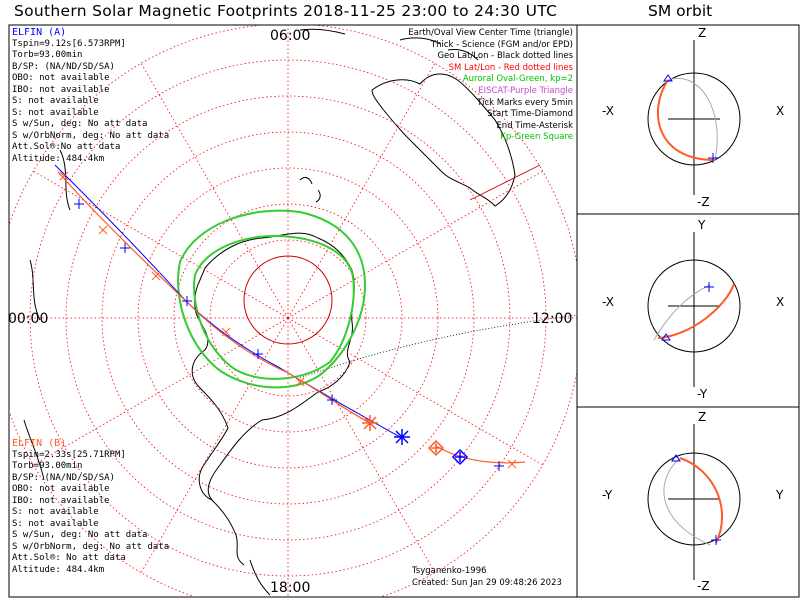  Describe the element at coordinates (274, 307) in the screenshot. I see `auroral-oval-inner` at that location.